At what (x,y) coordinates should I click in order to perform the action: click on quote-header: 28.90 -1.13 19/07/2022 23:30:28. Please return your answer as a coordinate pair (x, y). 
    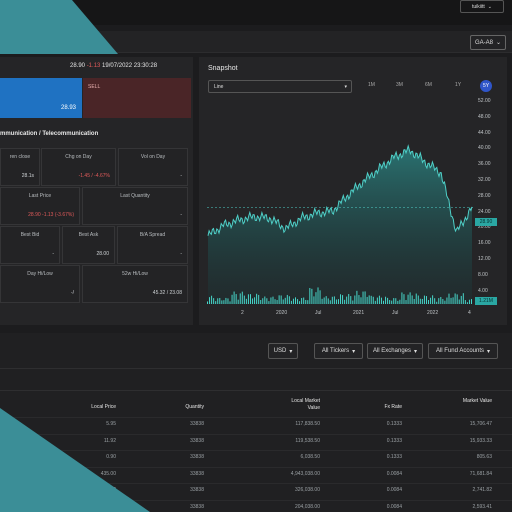
    Looking at the image, I should click on (113, 66).